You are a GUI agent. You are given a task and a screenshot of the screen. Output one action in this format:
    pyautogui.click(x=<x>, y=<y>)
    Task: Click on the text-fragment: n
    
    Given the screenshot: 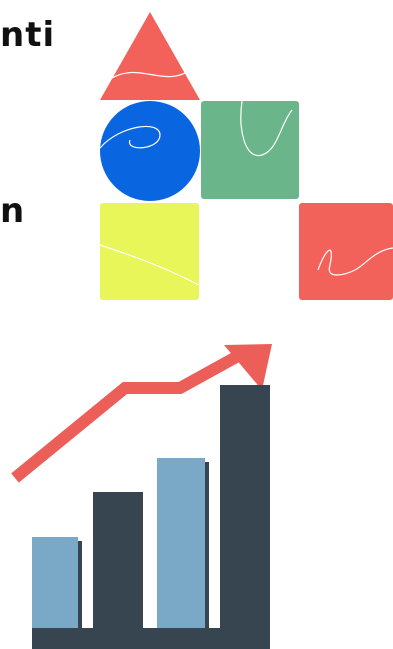 What is the action you would take?
    pyautogui.click(x=13, y=211)
    